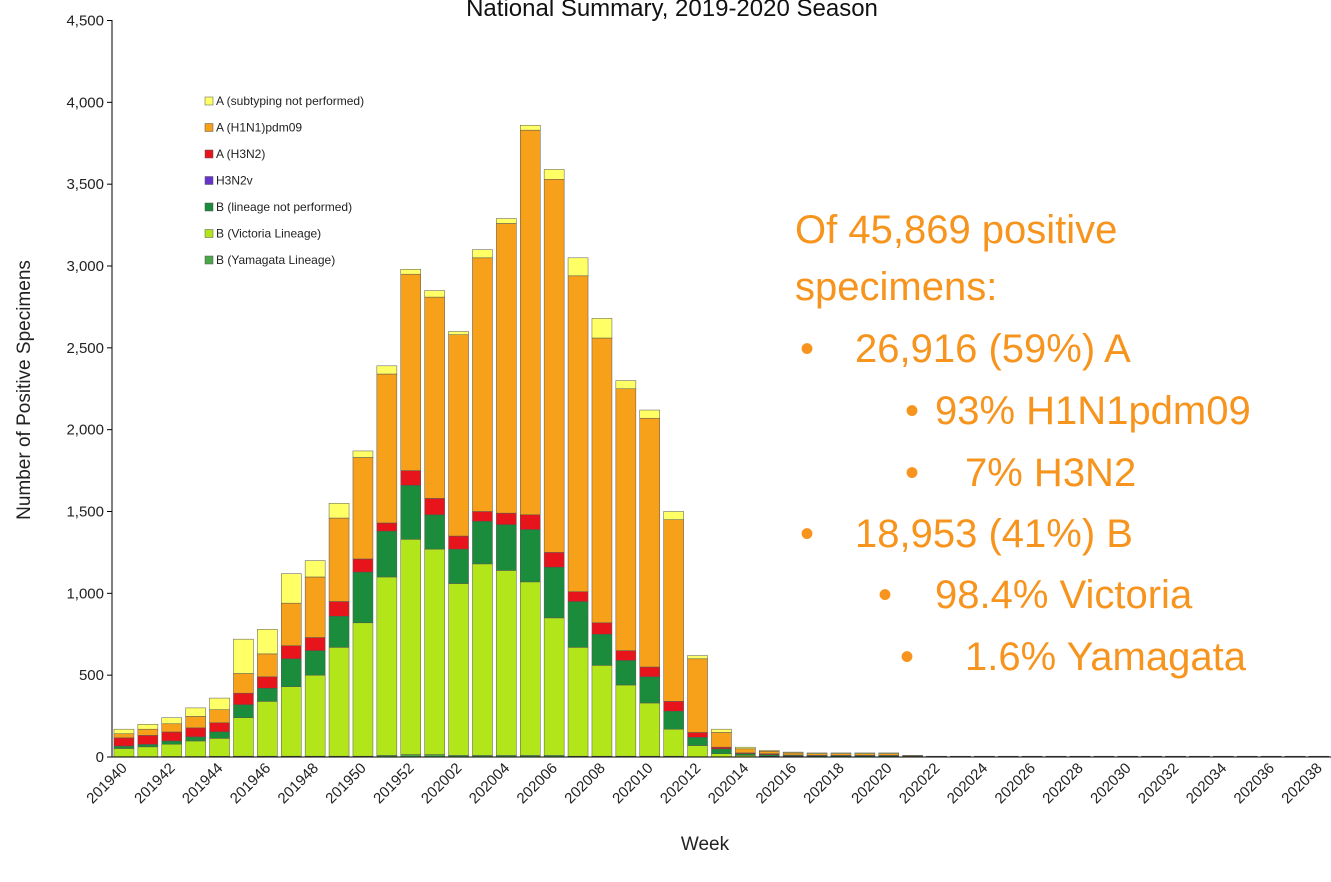 This screenshot has width=1331, height=882. I want to click on x-tick-label: 202008, so click(584, 783).